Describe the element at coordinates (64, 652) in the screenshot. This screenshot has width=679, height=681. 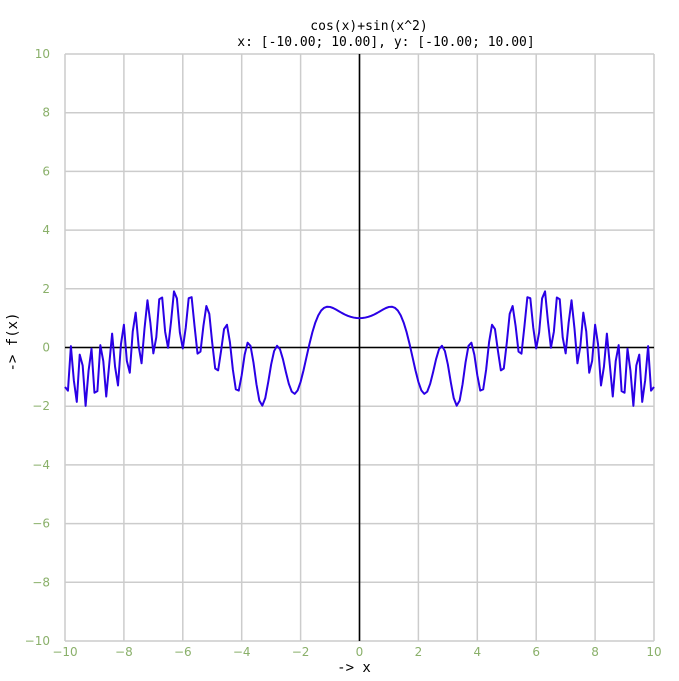
I see `x-tick-label: −10` at that location.